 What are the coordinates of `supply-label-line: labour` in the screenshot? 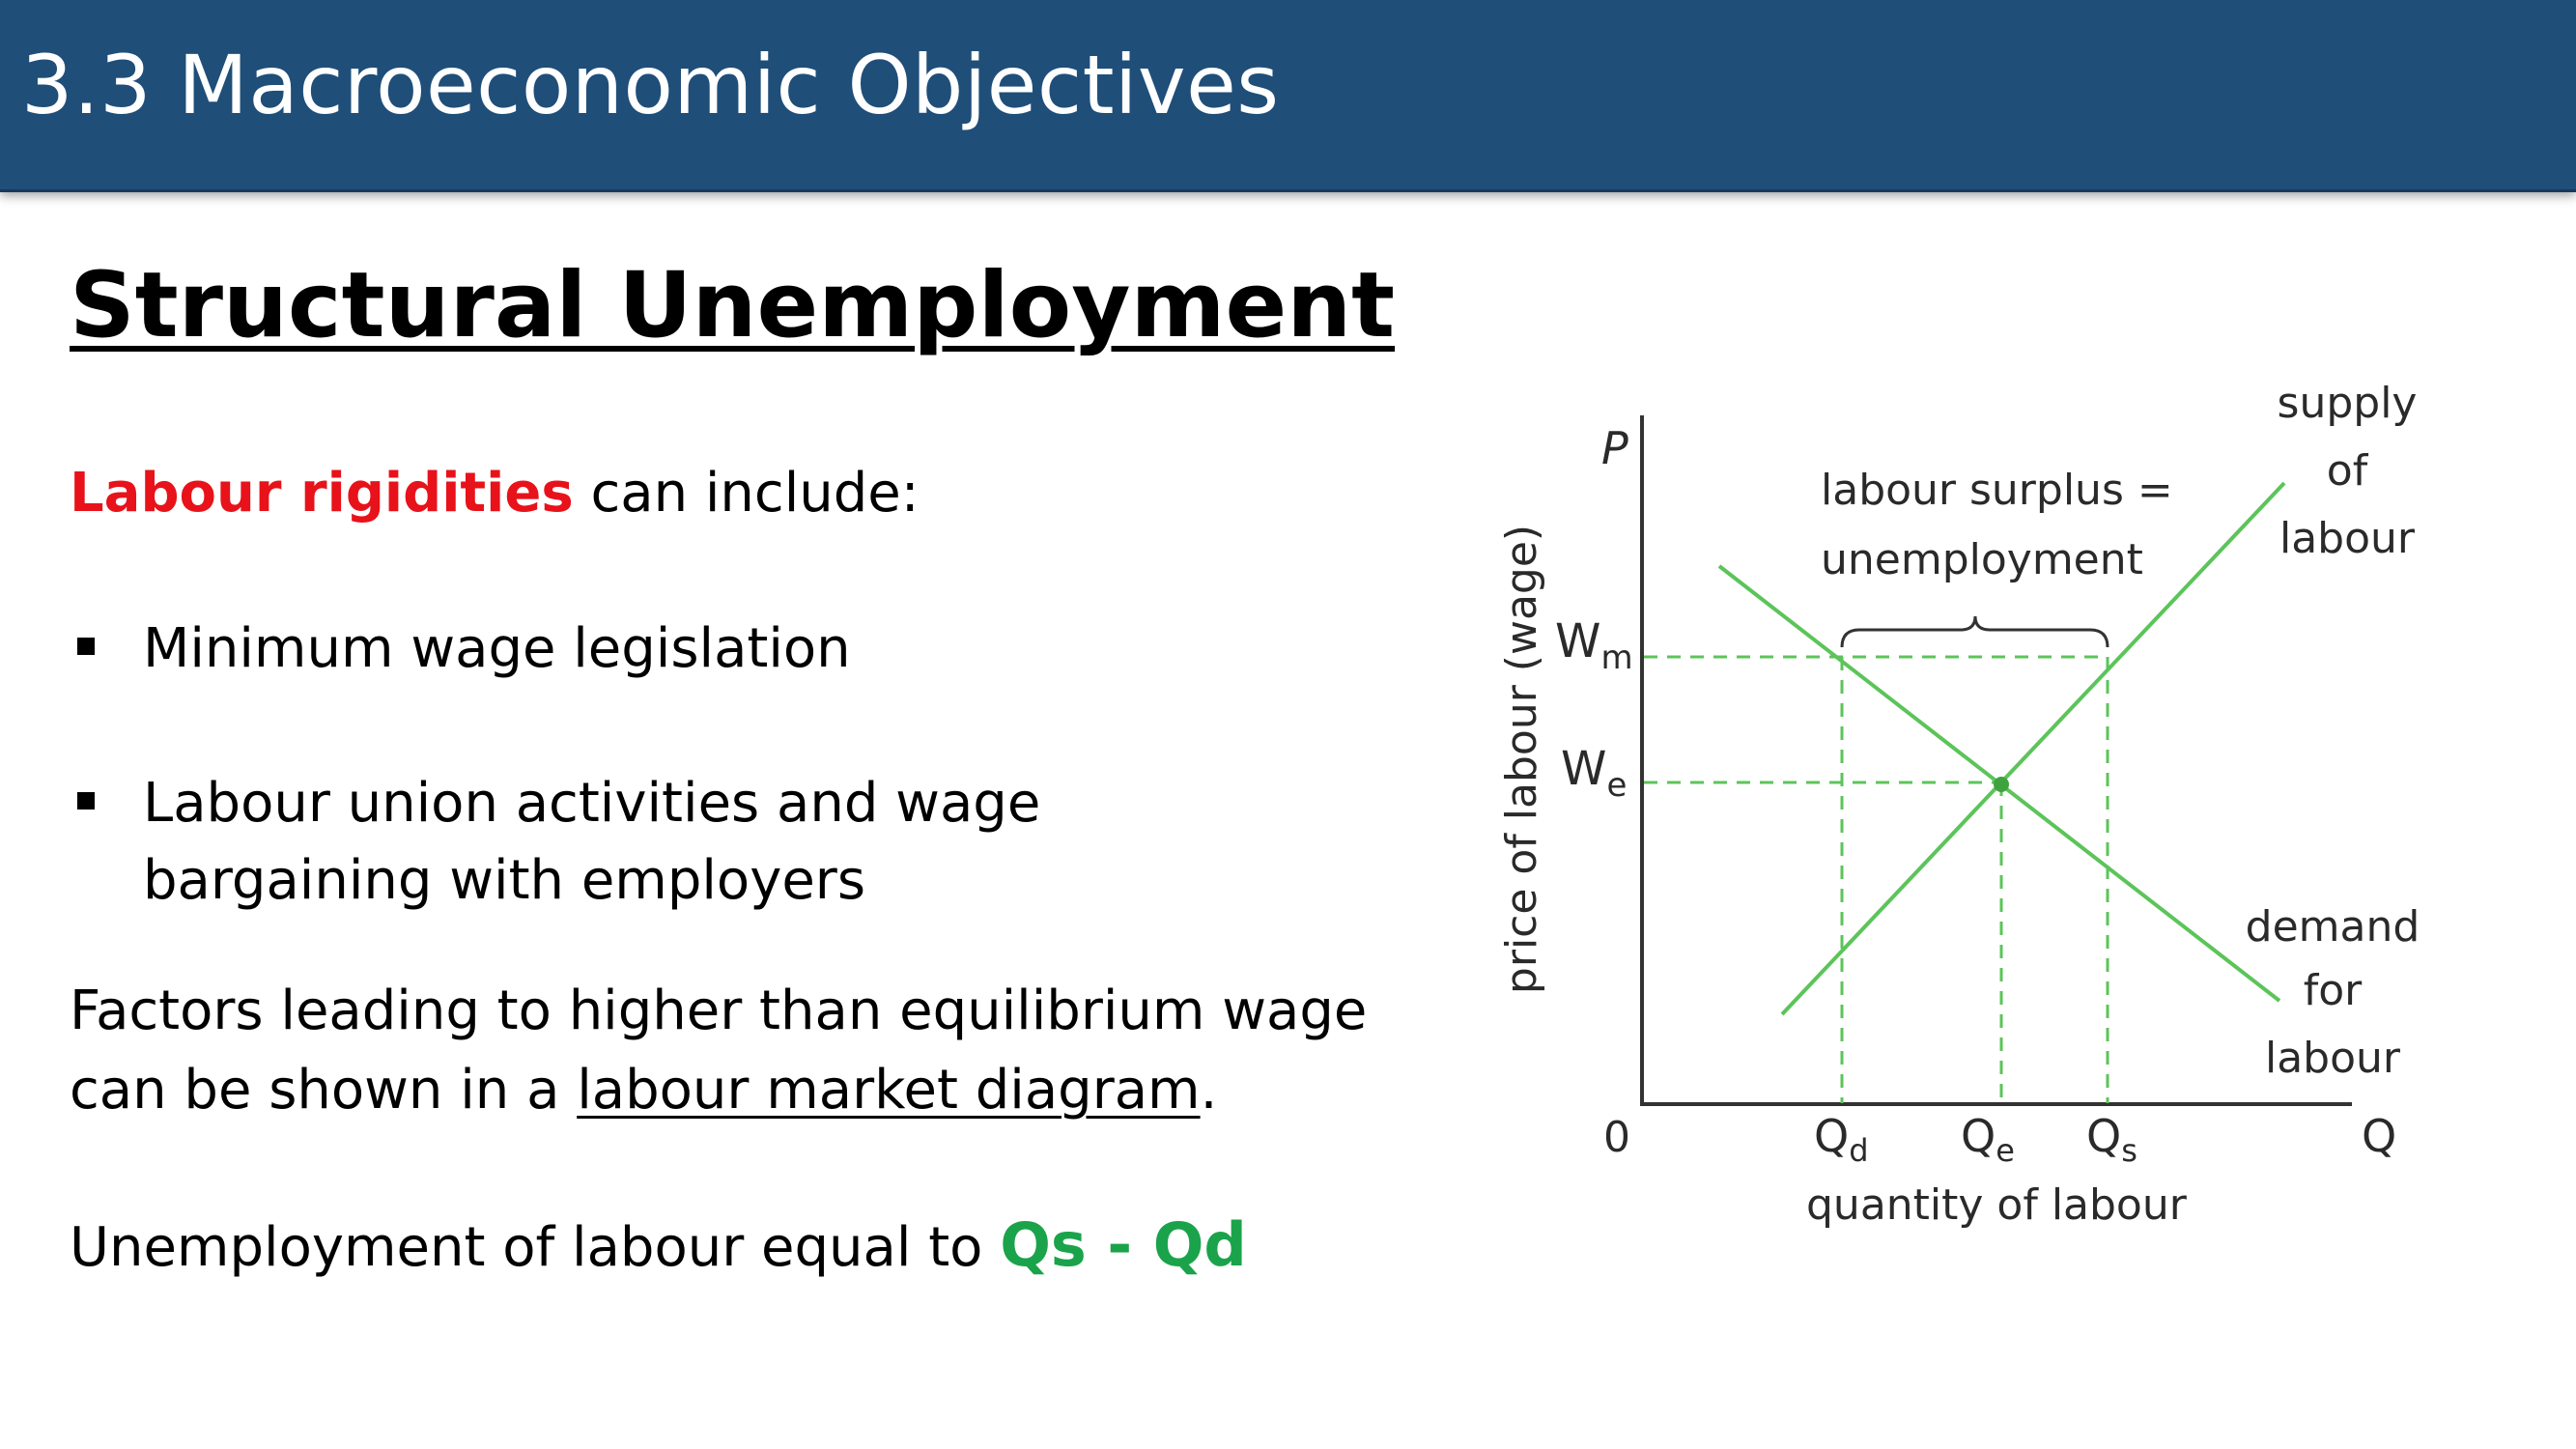 It's located at (2347, 538).